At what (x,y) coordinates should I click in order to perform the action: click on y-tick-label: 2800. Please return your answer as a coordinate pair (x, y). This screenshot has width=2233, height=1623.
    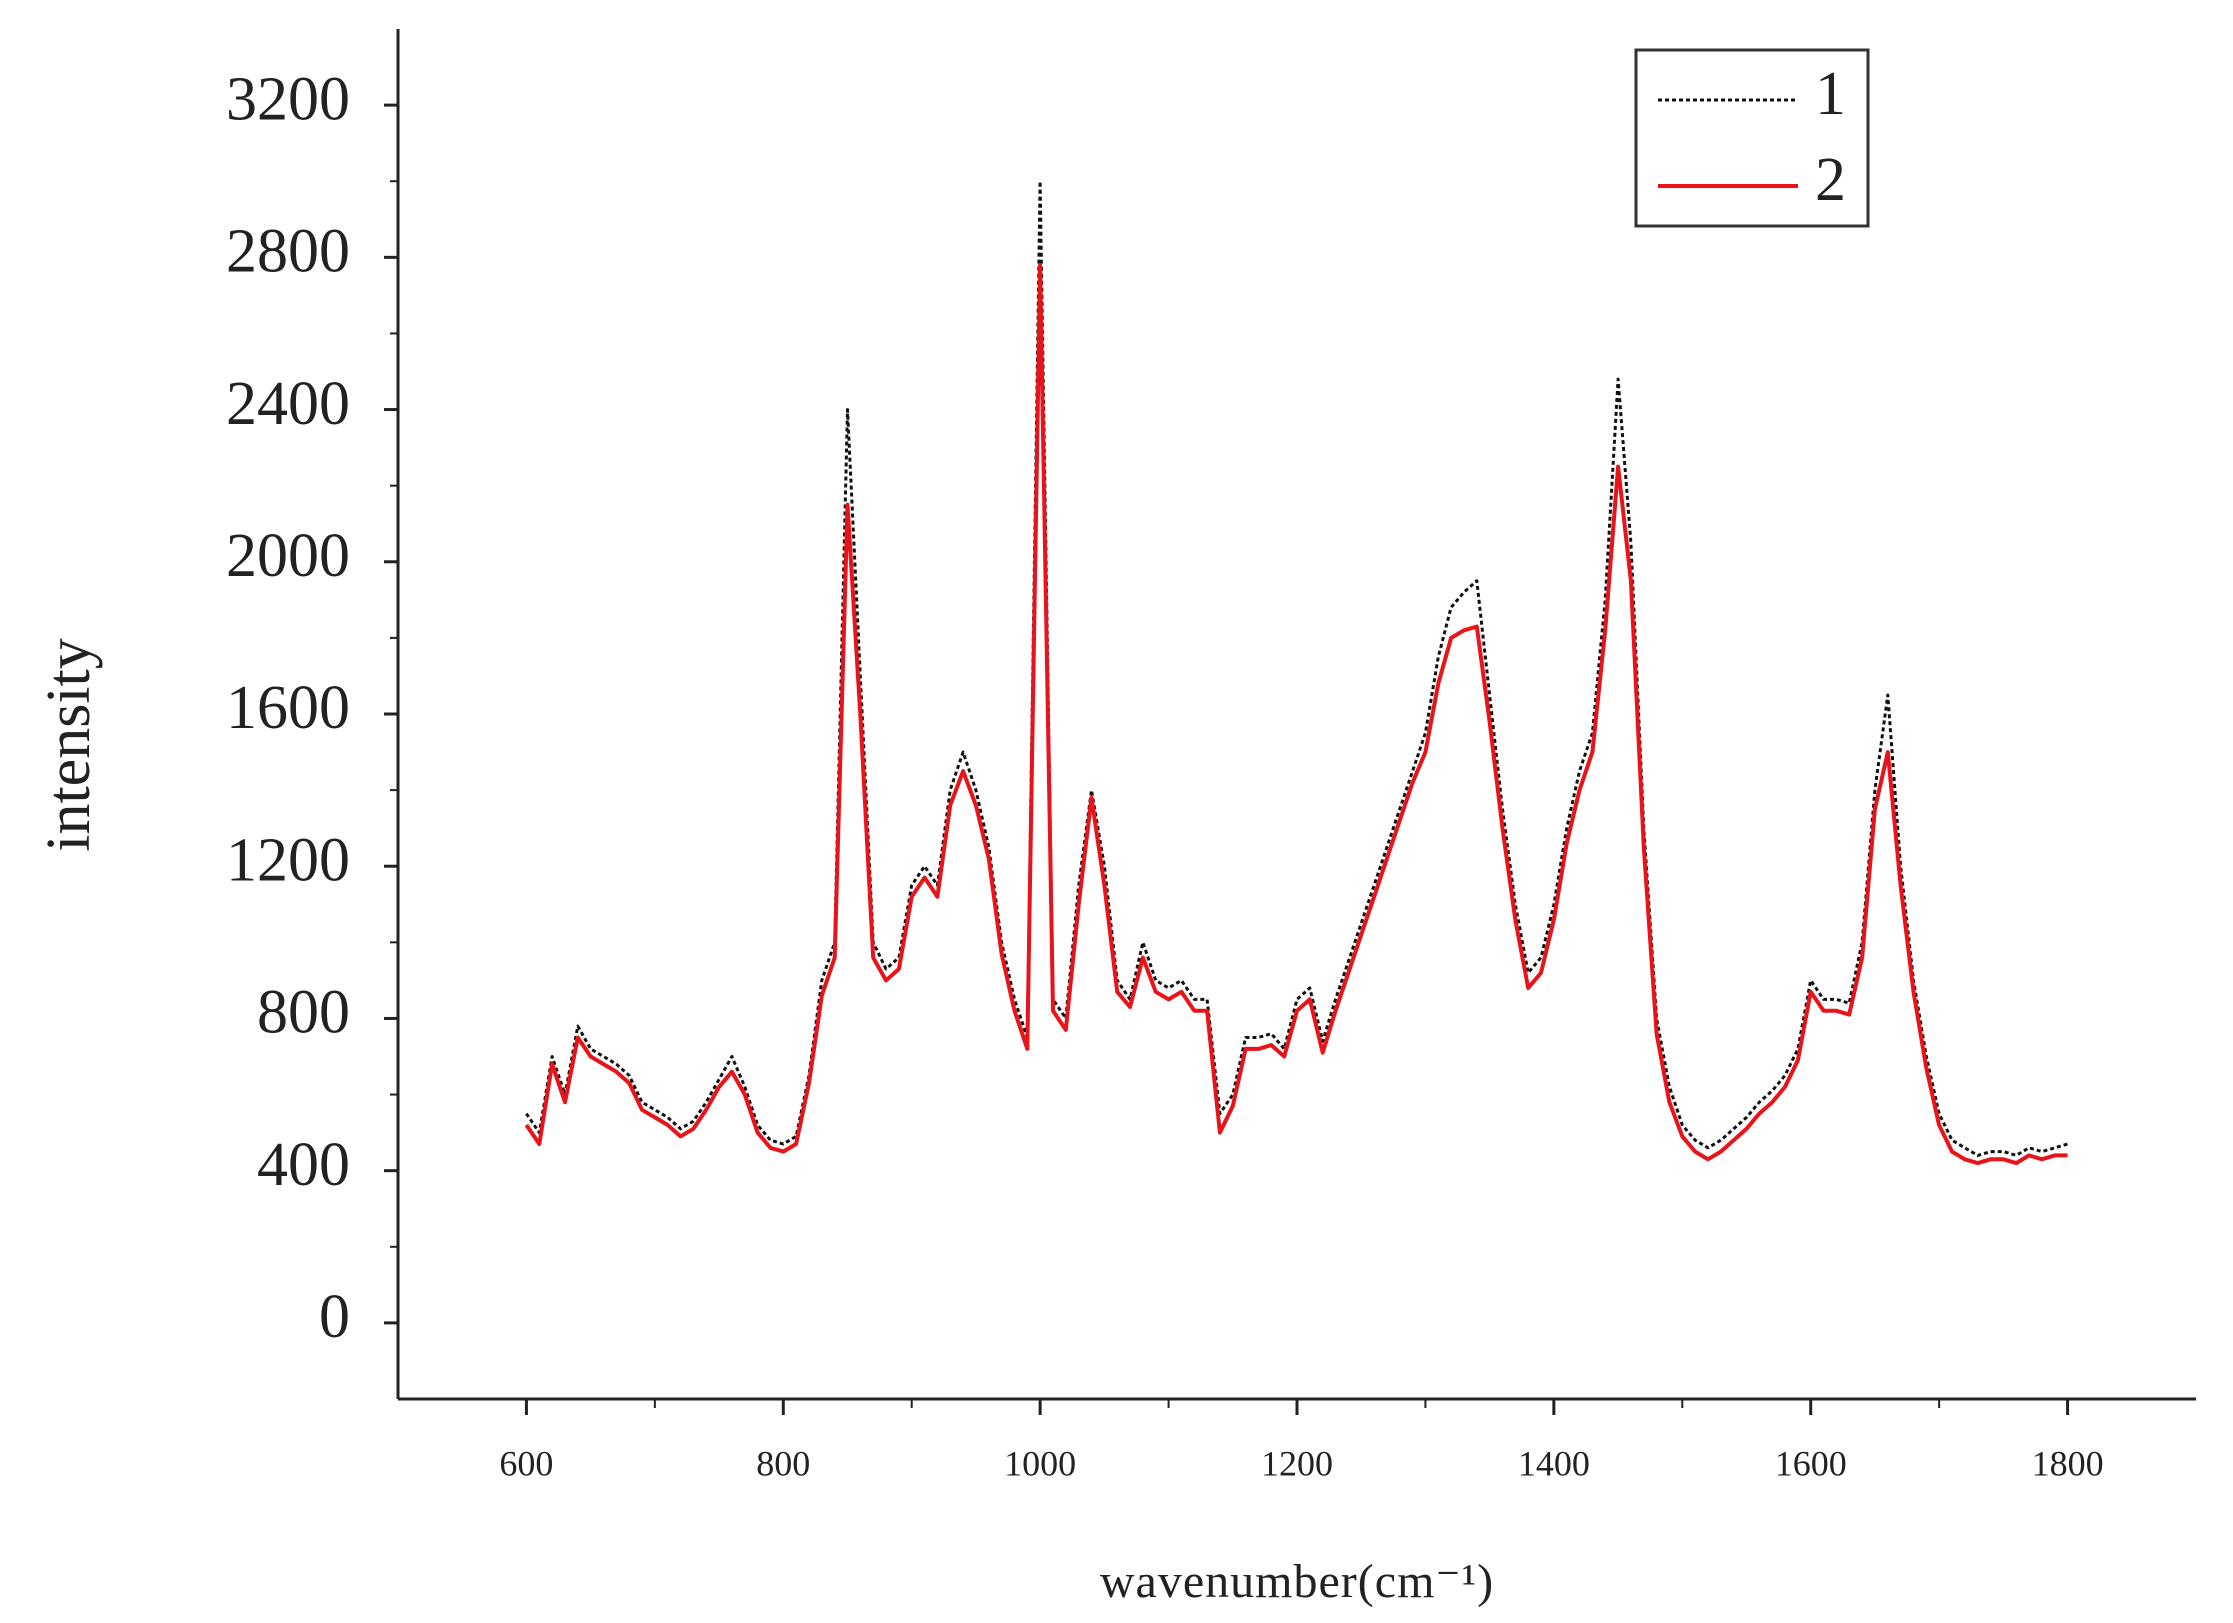
    Looking at the image, I should click on (288, 252).